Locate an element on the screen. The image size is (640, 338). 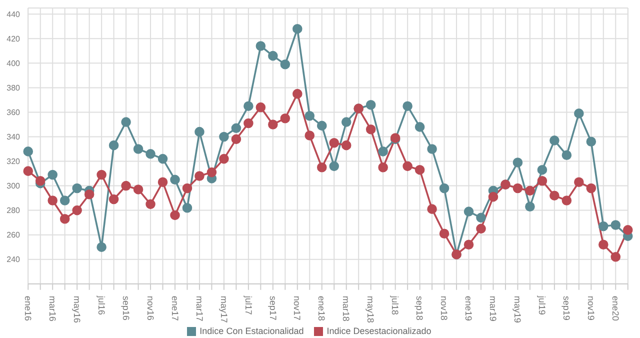
legend-label: Indice Desestacionalizado is located at coordinates (379, 331).